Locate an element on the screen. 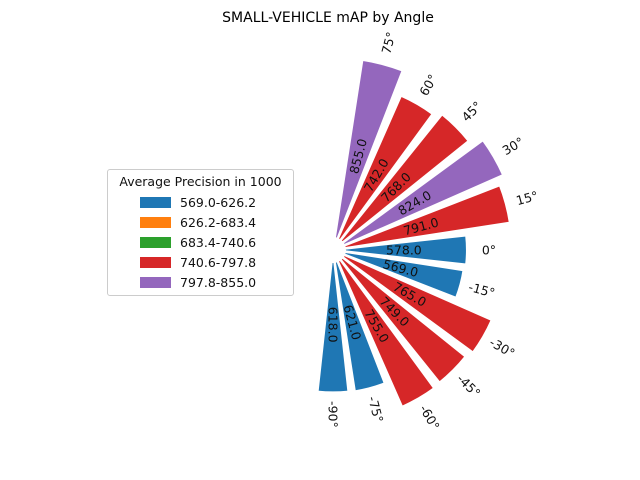  legend-item: 626.2-683.4 is located at coordinates (200, 222).